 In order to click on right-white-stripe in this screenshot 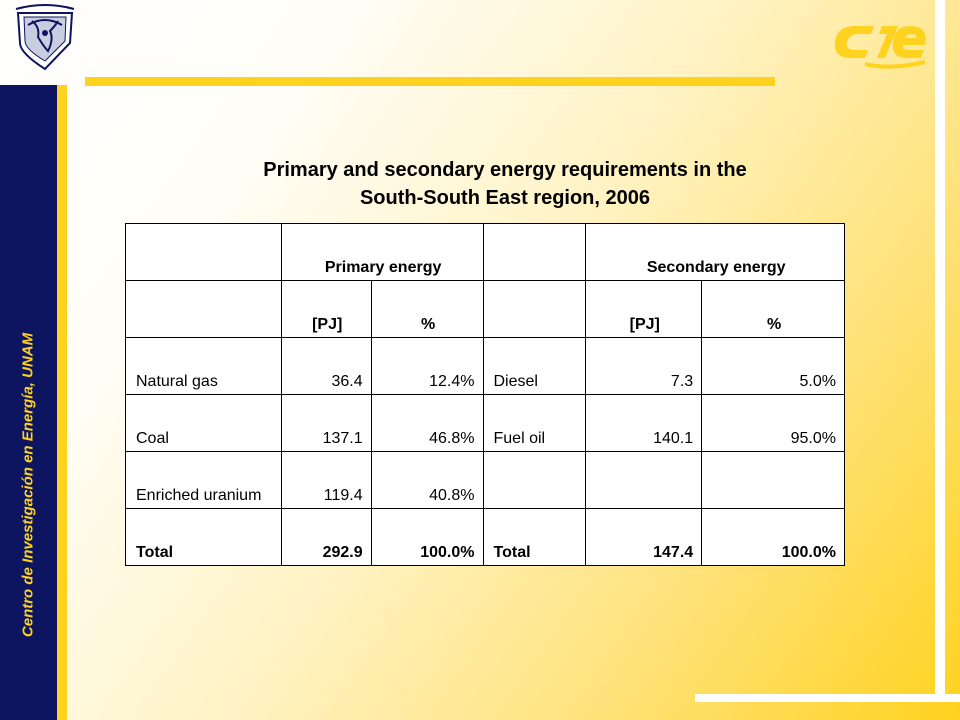, I will do `click(940, 350)`.